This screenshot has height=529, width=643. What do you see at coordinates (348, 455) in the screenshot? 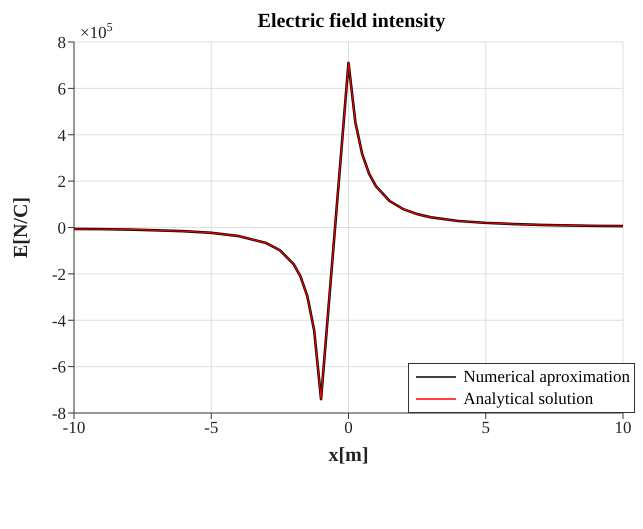
I see `x-axis-title: x[m]` at bounding box center [348, 455].